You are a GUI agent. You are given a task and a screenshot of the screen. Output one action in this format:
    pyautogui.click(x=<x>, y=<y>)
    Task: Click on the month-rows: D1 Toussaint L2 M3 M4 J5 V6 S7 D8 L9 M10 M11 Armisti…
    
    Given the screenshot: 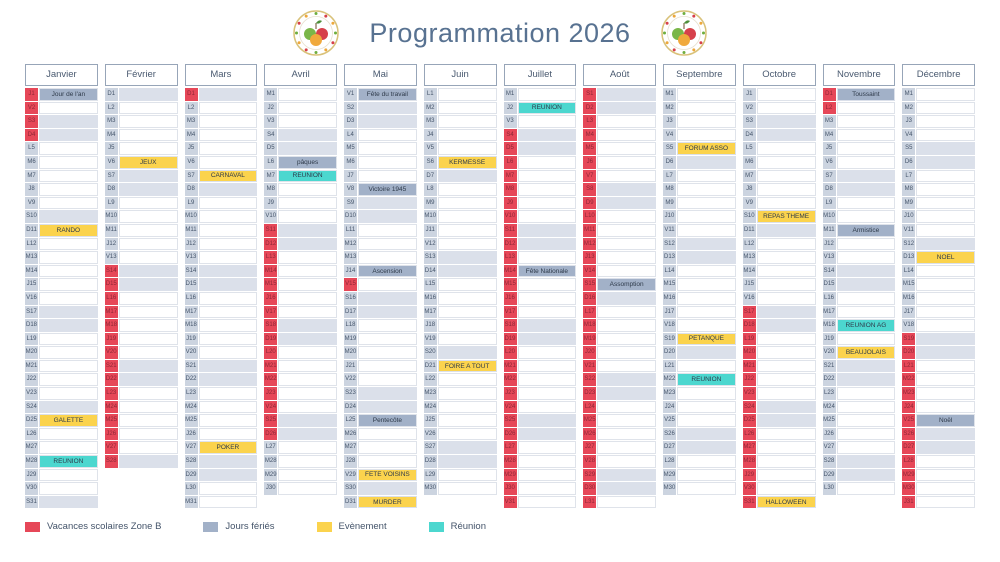 What is the action you would take?
    pyautogui.click(x=859, y=291)
    